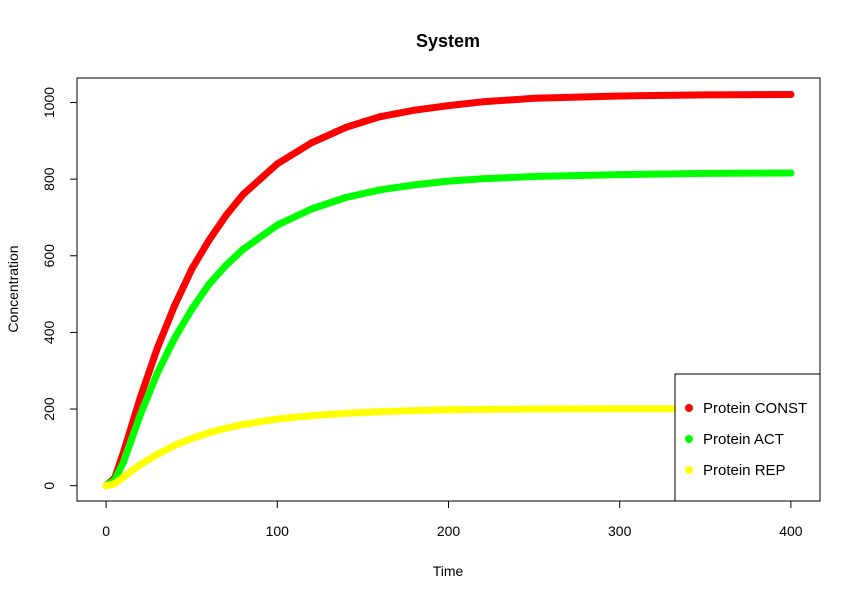 Image resolution: width=860 pixels, height=600 pixels. What do you see at coordinates (278, 531) in the screenshot?
I see `x-tick-label: 100` at bounding box center [278, 531].